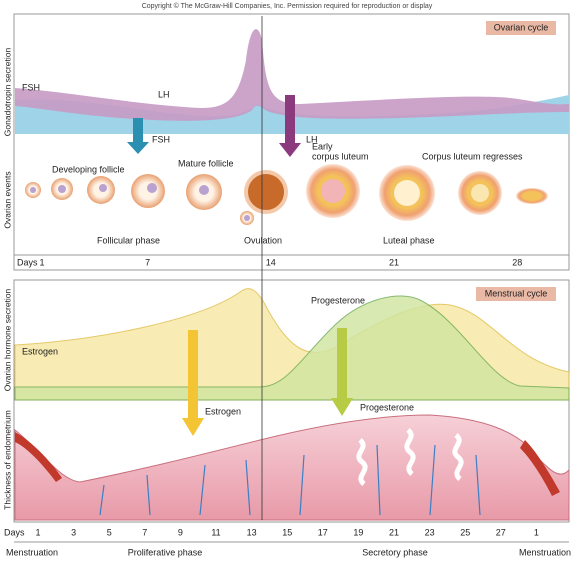 This screenshot has width=575, height=562. Describe the element at coordinates (7, 92) in the screenshot. I see `axis-label: Gonadotropin secretion` at that location.